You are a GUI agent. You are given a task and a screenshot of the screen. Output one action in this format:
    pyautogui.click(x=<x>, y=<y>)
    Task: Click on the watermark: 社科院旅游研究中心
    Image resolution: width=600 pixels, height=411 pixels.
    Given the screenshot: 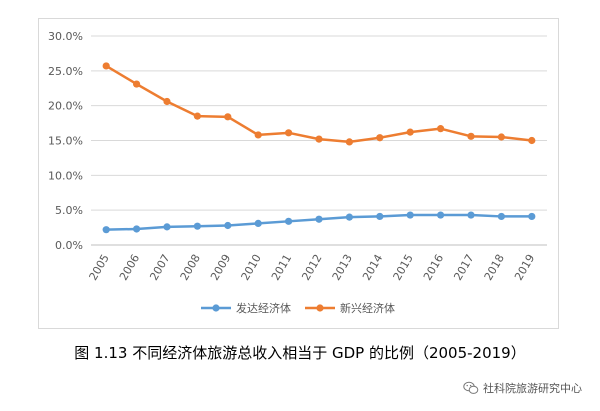 What is the action you would take?
    pyautogui.click(x=522, y=388)
    